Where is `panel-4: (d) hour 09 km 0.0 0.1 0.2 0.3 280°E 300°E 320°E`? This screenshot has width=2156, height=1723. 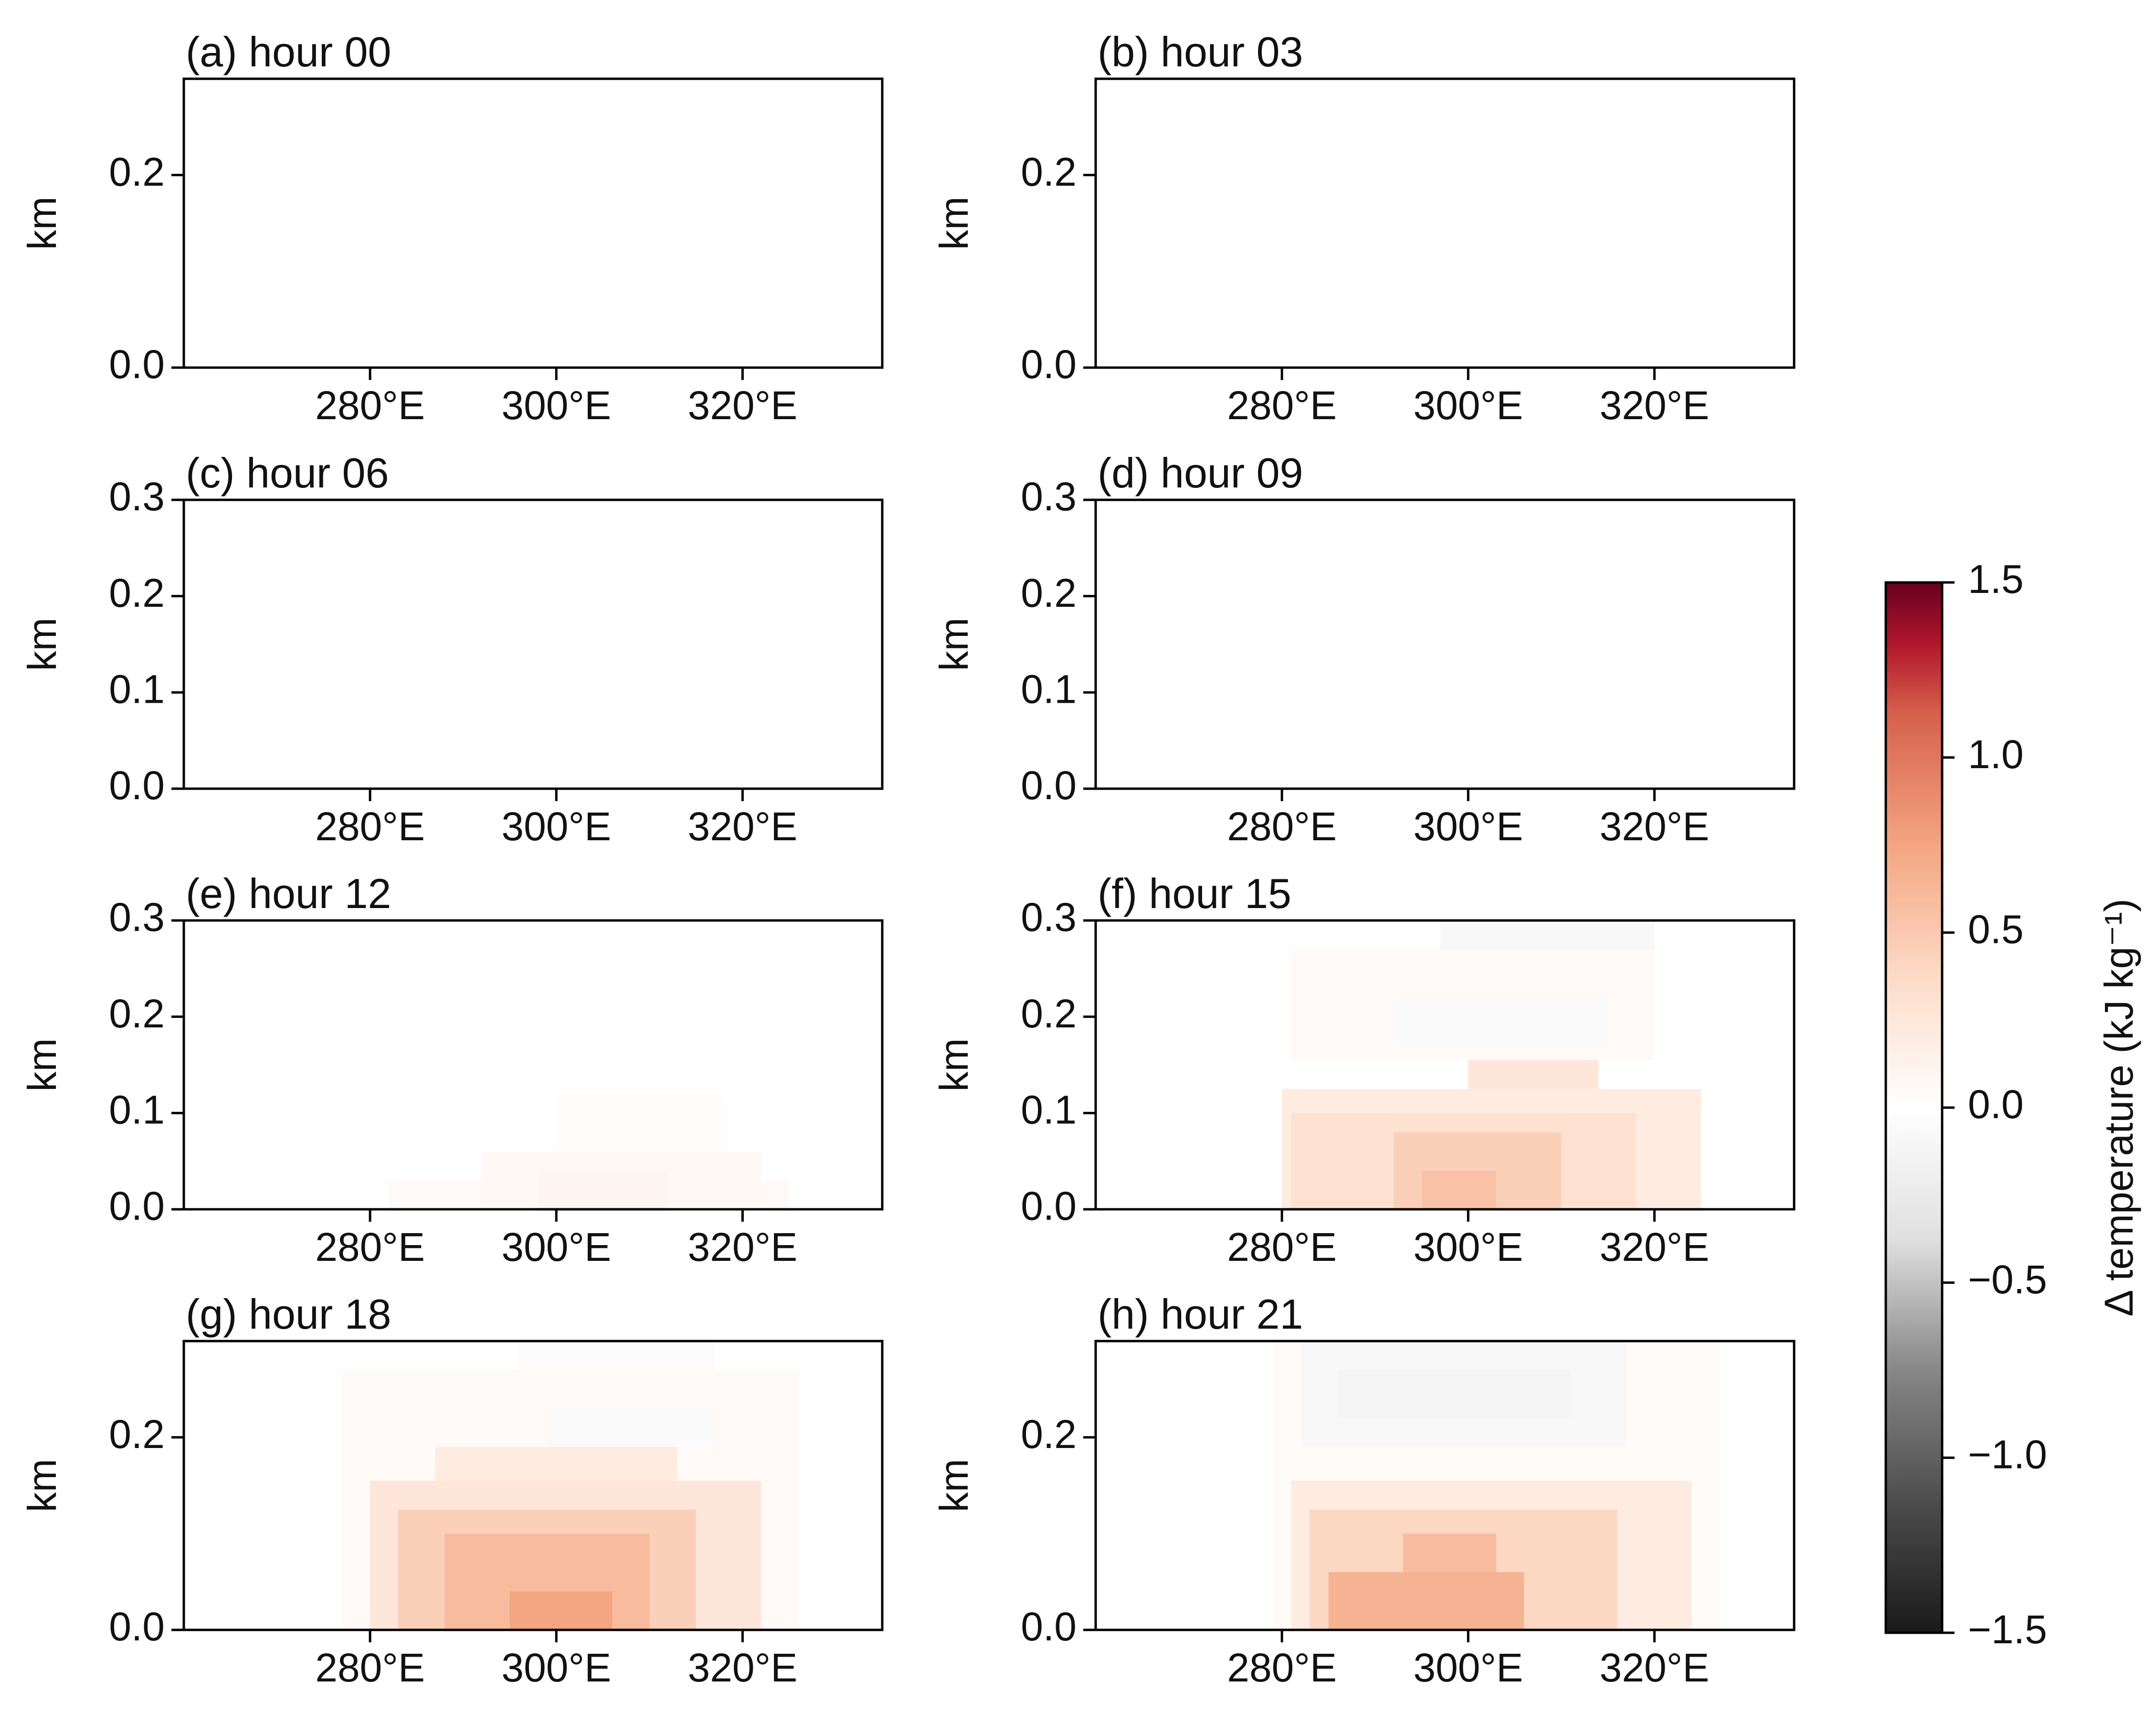
panel-4: (d) hour 09 km 0.0 0.1 0.2 0.3 280°E 300°E 320°E is located at coordinates (1364, 649).